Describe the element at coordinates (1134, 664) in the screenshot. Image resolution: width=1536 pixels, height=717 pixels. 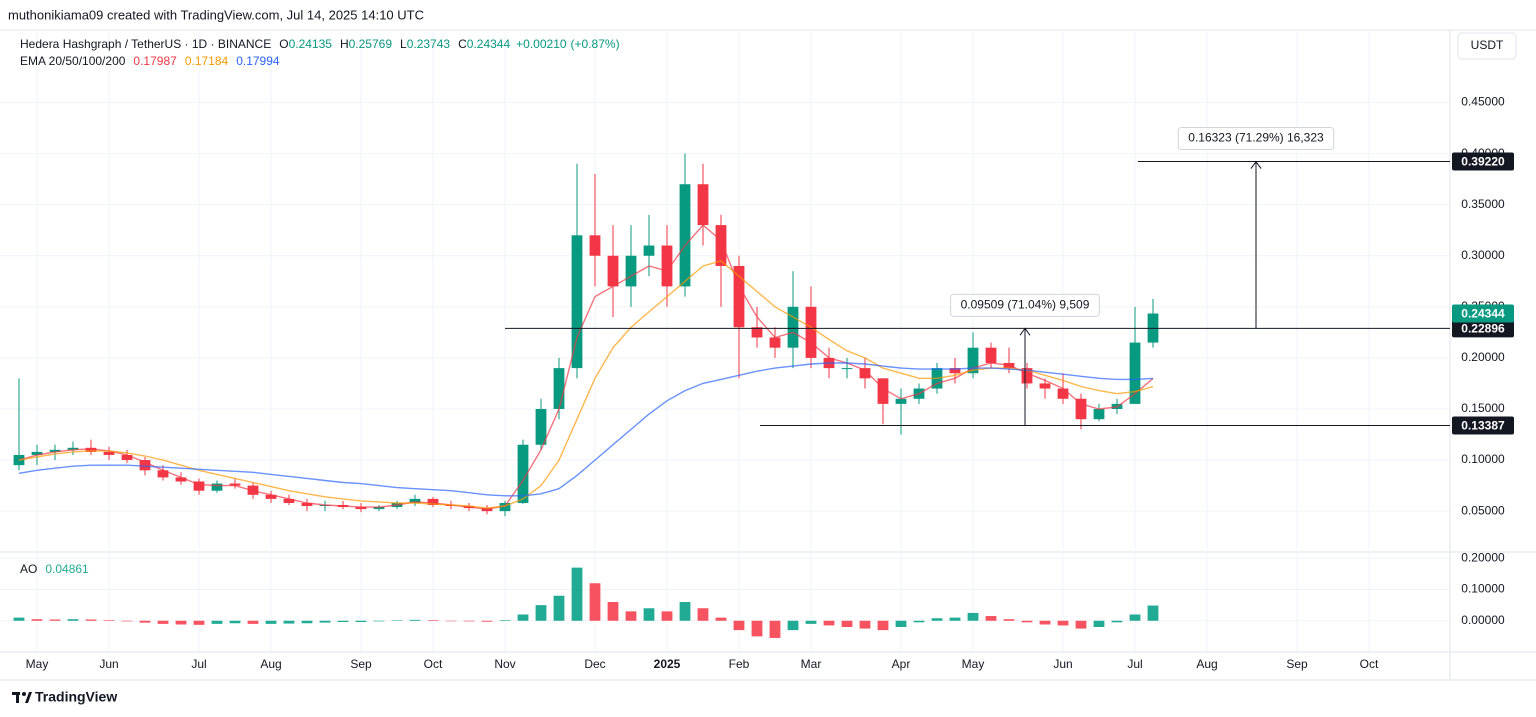
I see `x-tick-label: Jul` at that location.